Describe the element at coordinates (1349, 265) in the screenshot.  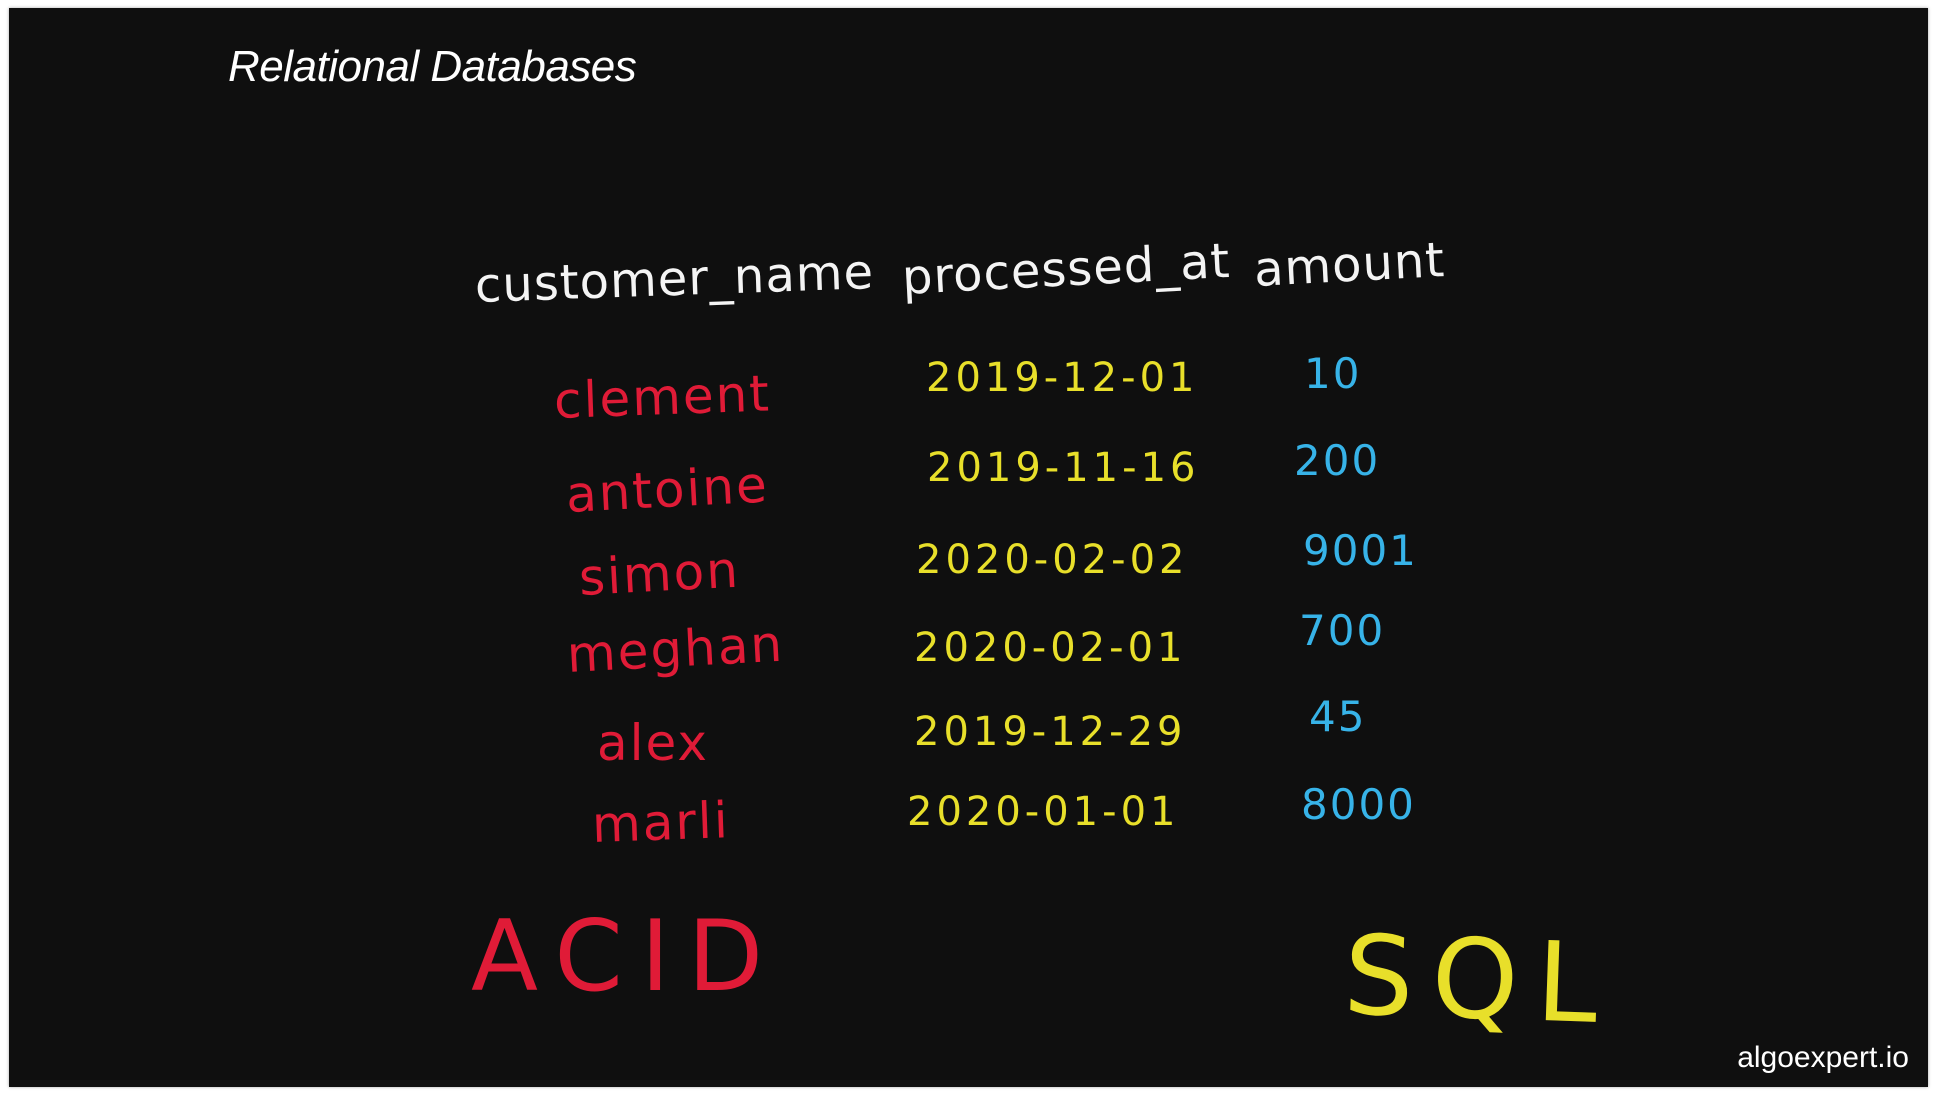
I see `column-header-amount: amount` at that location.